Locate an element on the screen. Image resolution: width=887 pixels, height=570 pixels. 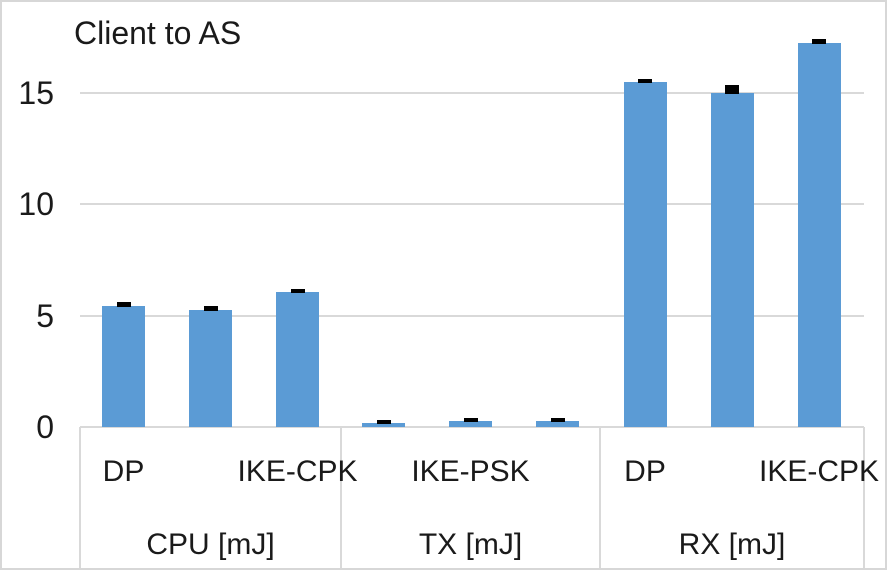
y-tick-label: 5 is located at coordinates (45, 316).